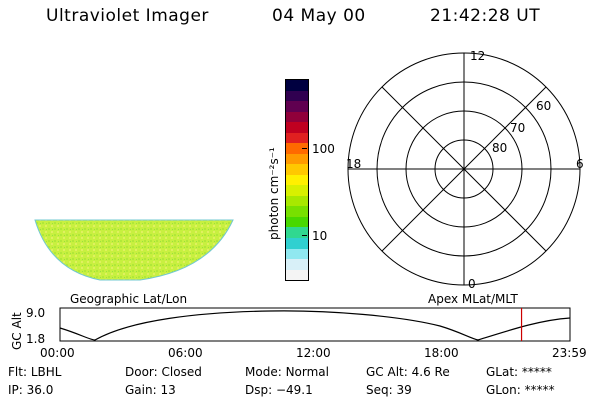  I want to click on polar-diagonal, so click(464, 169).